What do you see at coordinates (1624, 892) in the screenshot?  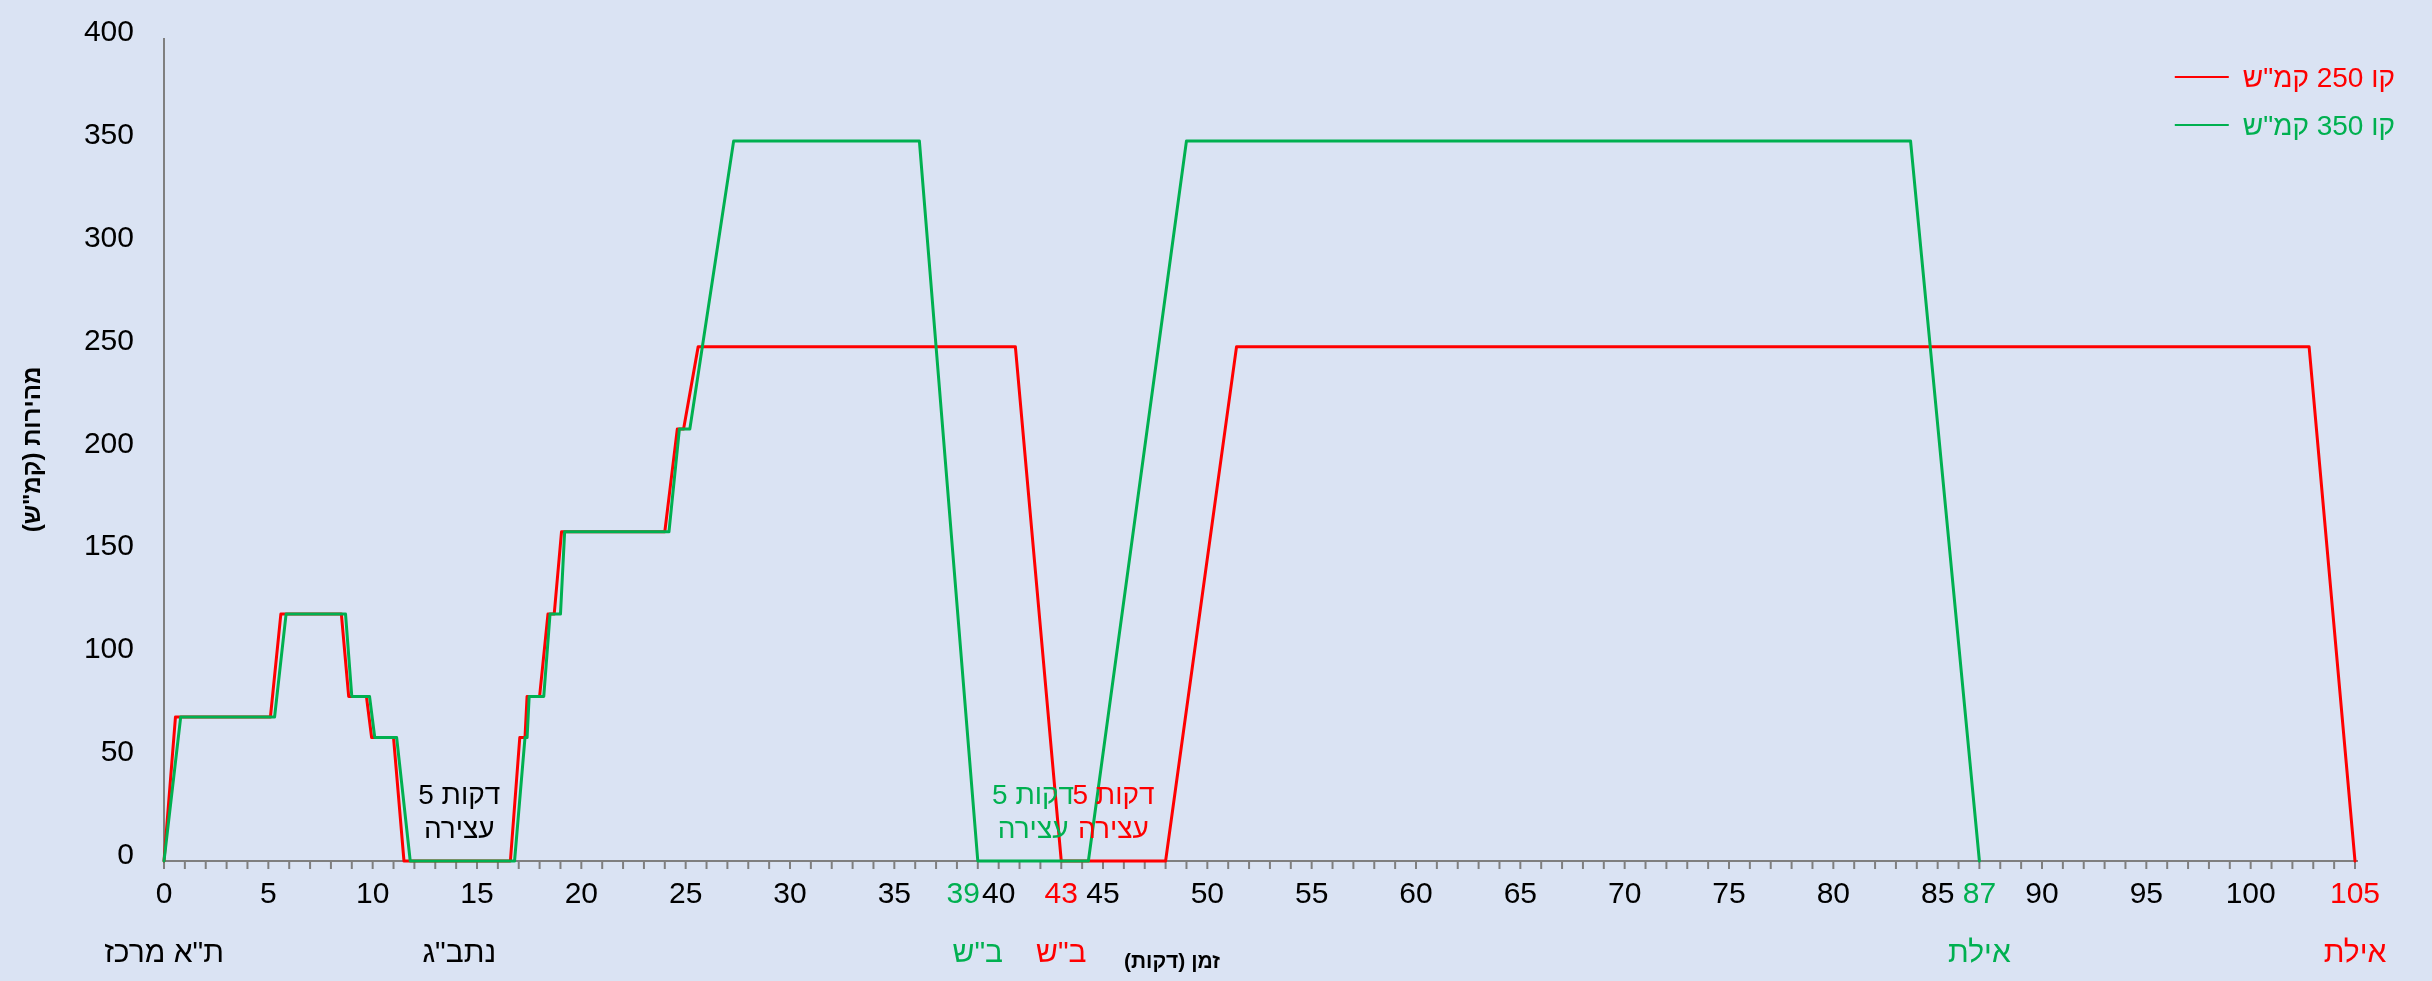 I see `x-tick-label: 70` at bounding box center [1624, 892].